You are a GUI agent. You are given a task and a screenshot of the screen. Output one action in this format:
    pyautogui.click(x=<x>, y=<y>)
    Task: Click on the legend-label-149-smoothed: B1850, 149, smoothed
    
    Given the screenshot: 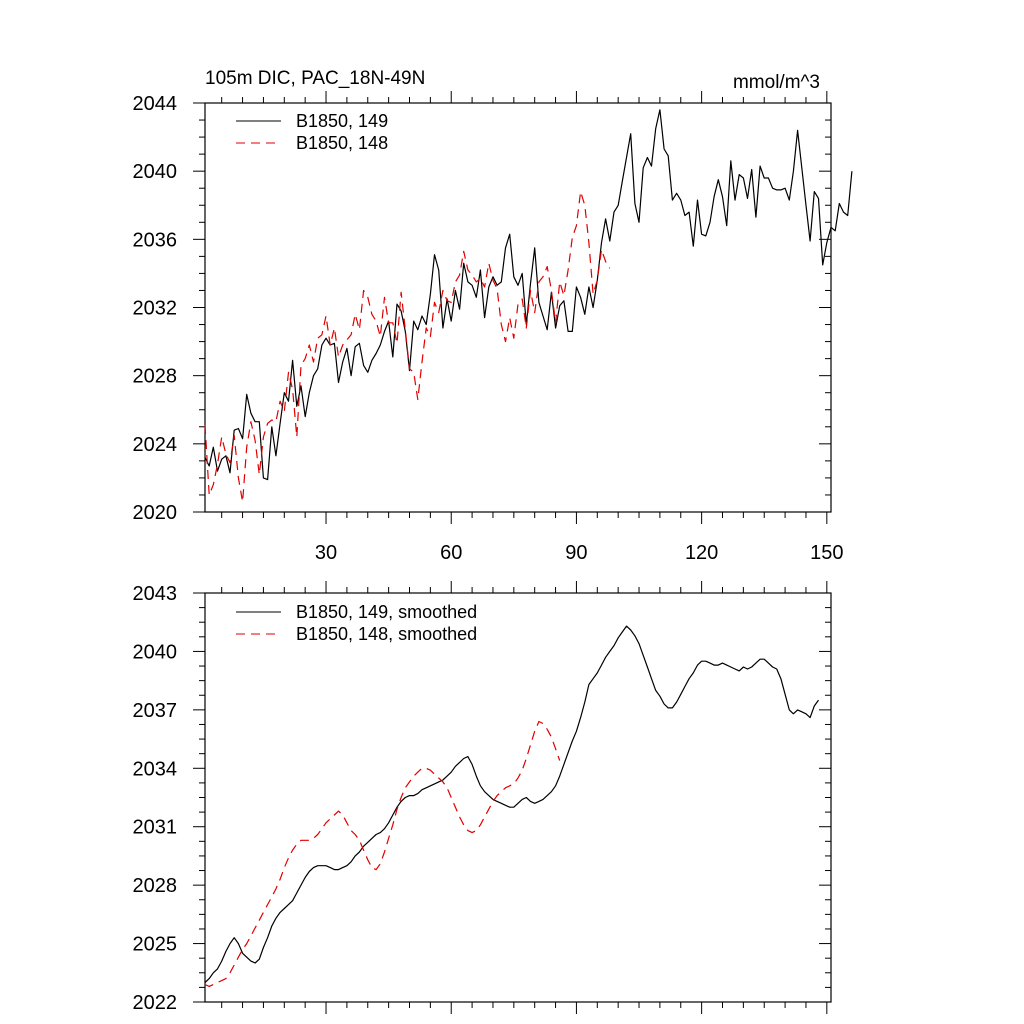 What is the action you would take?
    pyautogui.click(x=386, y=612)
    